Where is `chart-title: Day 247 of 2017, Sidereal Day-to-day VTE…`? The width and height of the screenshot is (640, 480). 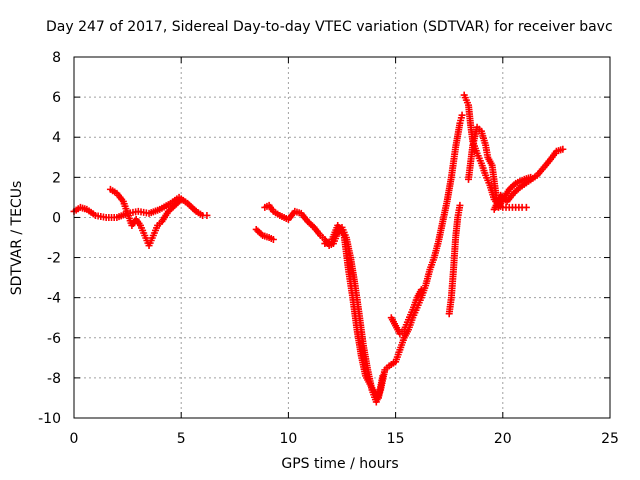
chart-title: Day 247 of 2017, Sidereal Day-to-day VTE… is located at coordinates (329, 27).